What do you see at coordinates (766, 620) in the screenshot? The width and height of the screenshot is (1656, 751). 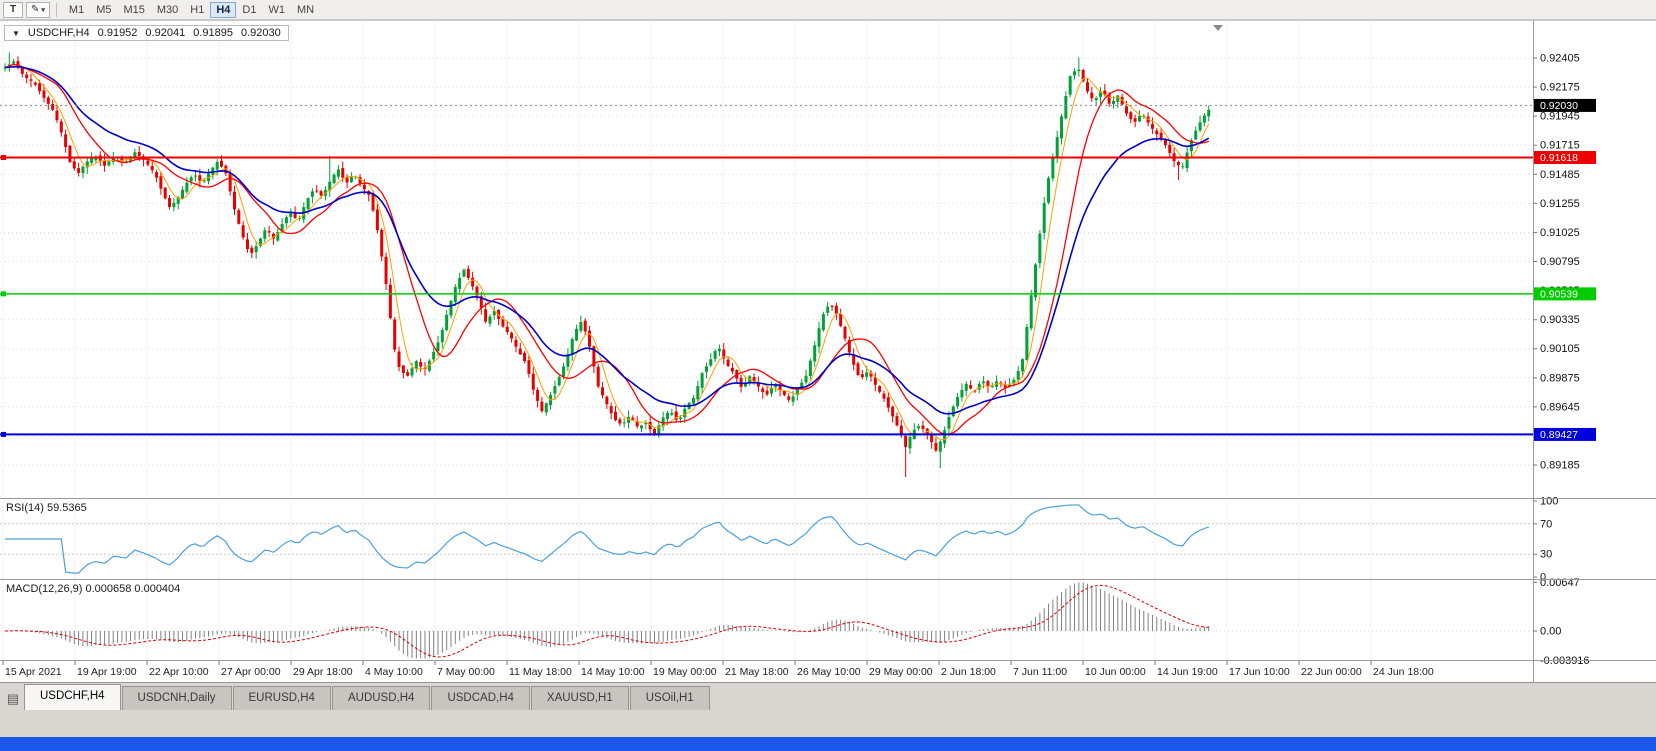 I see `macd-plot` at bounding box center [766, 620].